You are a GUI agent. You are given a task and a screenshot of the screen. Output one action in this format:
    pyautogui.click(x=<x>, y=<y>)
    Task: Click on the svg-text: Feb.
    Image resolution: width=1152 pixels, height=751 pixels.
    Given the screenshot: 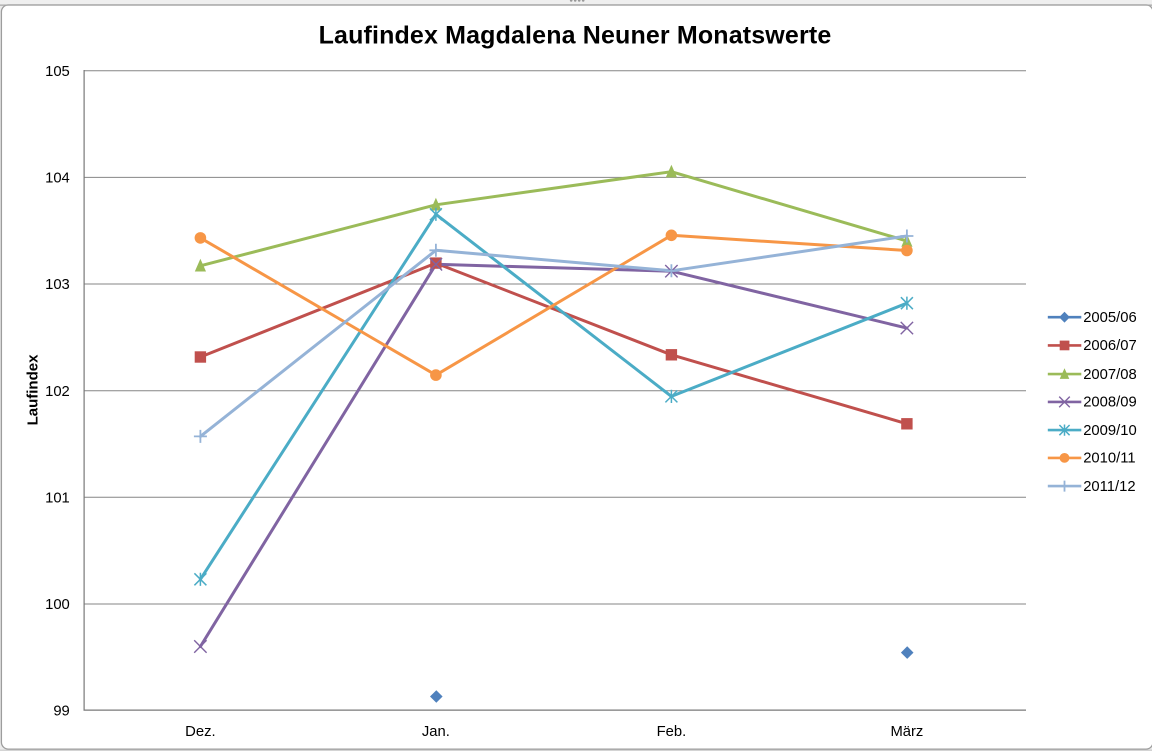 What is the action you would take?
    pyautogui.click(x=672, y=732)
    